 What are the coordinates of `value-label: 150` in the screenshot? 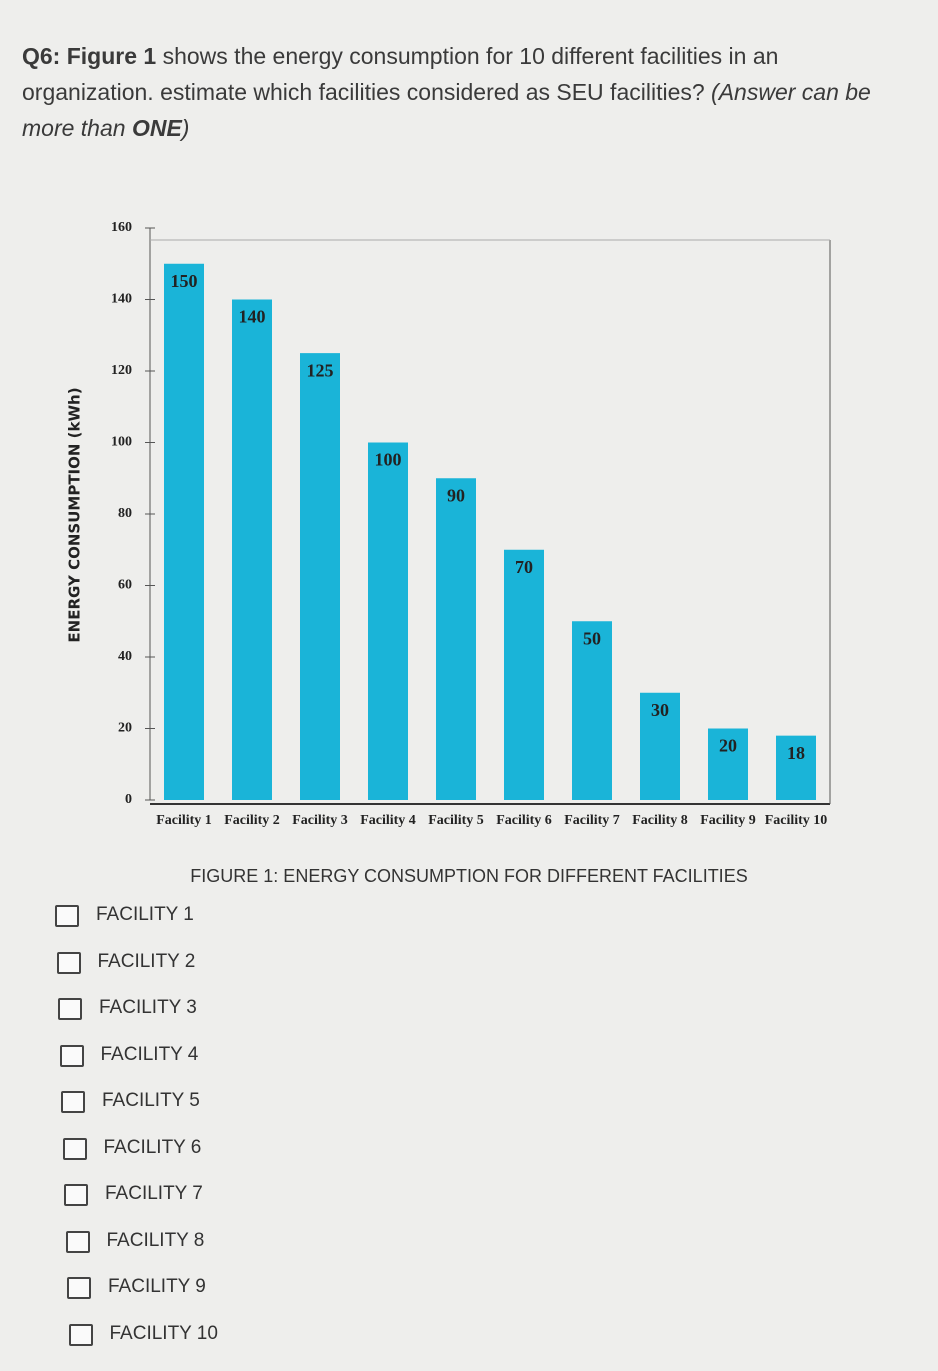 It's located at (184, 281).